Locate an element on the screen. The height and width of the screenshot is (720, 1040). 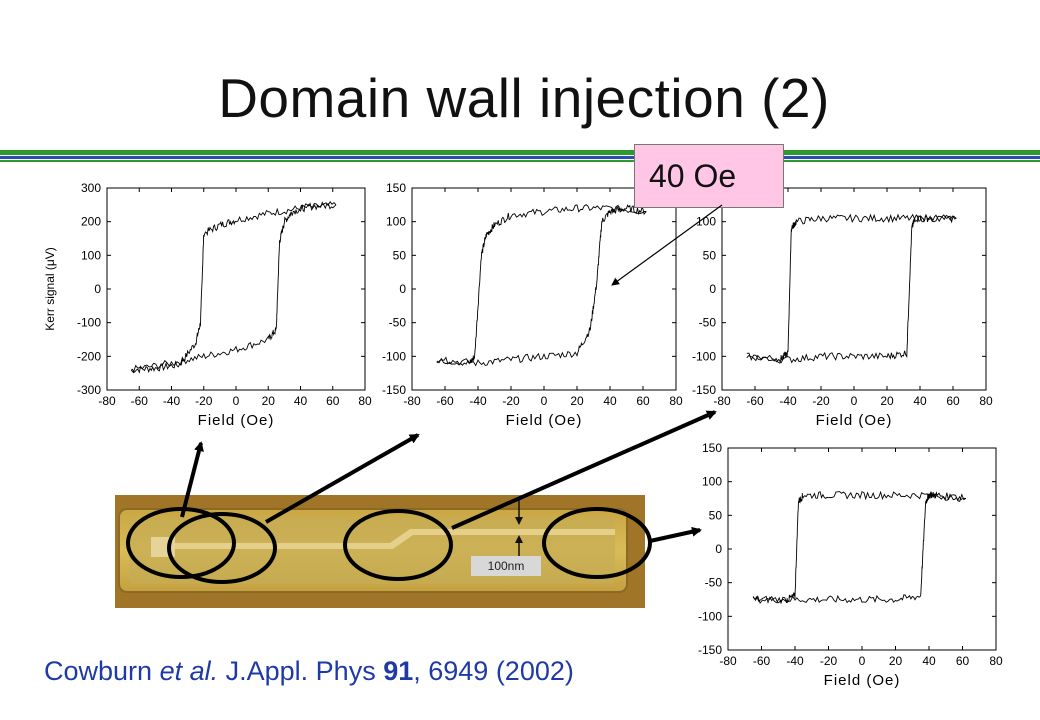
y-tick-label: 200 is located at coordinates (91, 222).